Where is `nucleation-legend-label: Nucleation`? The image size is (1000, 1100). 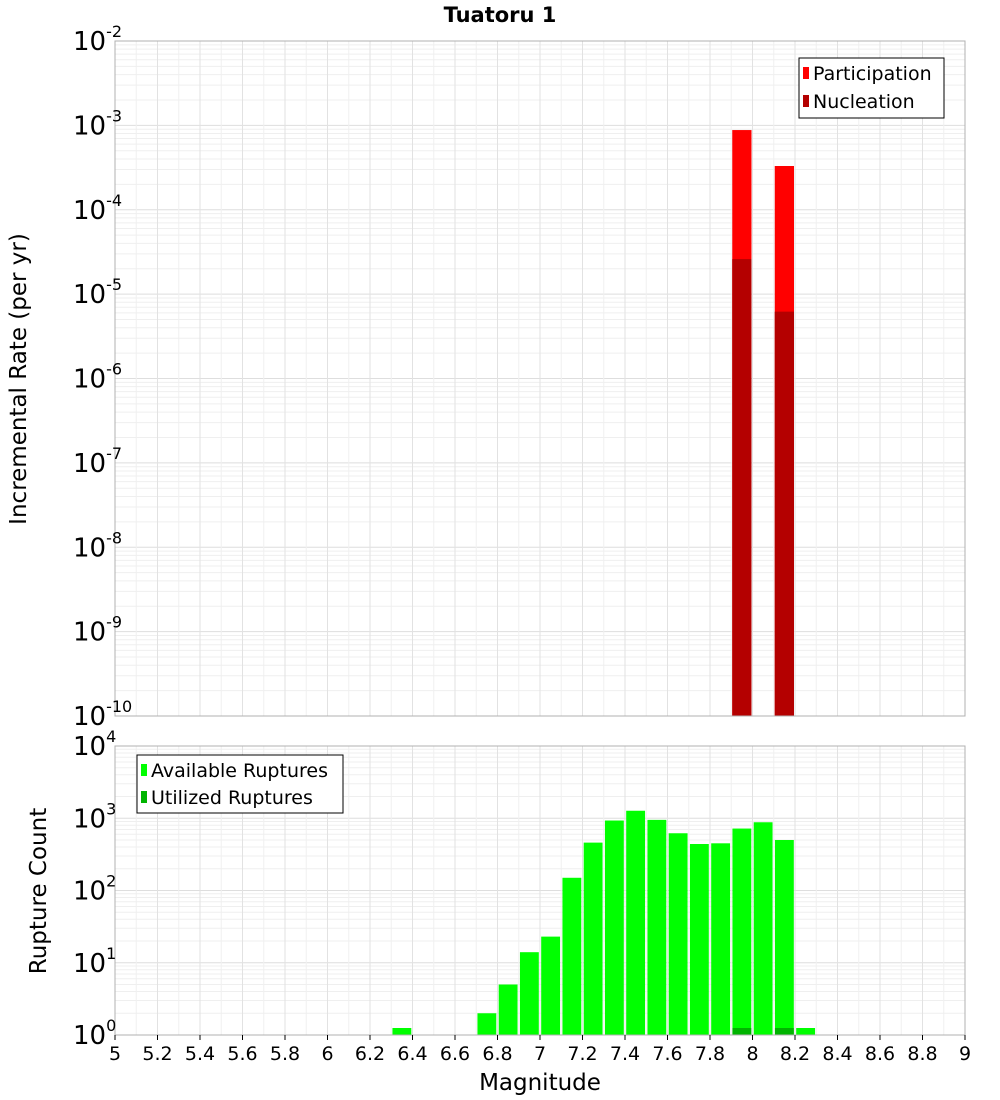
nucleation-legend-label: Nucleation is located at coordinates (864, 102).